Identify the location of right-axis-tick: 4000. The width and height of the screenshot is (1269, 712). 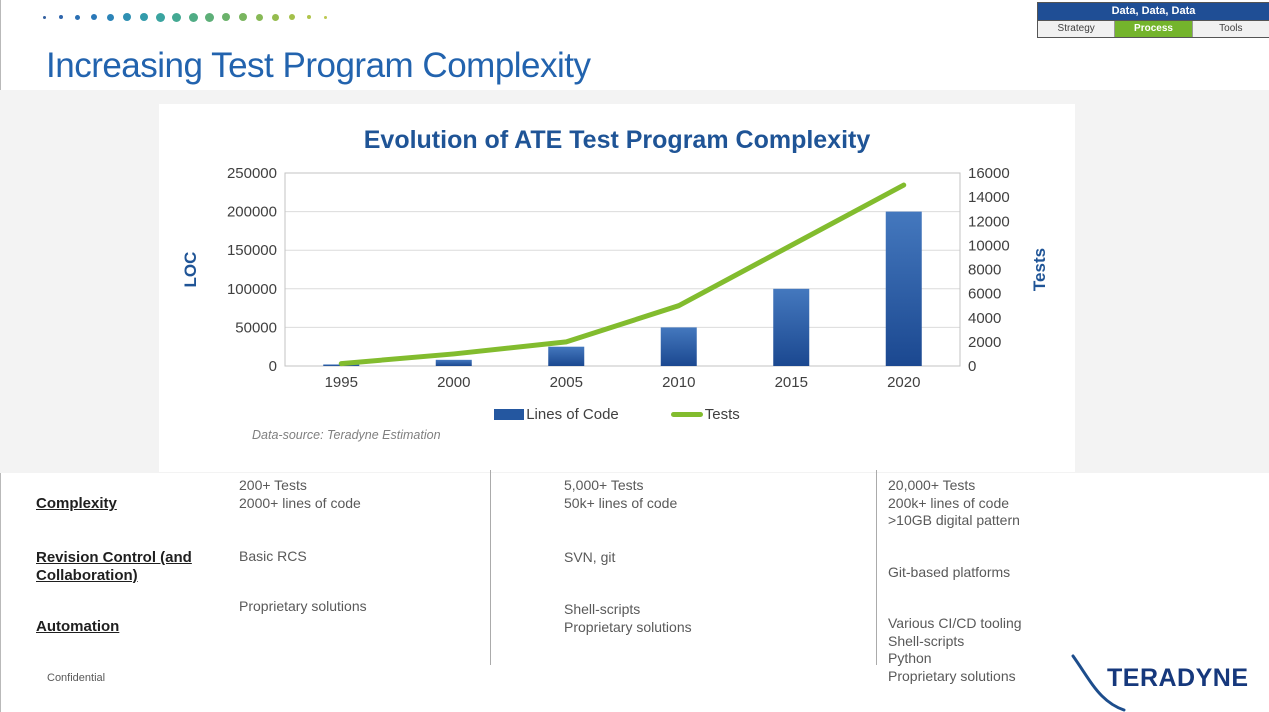
(984, 318).